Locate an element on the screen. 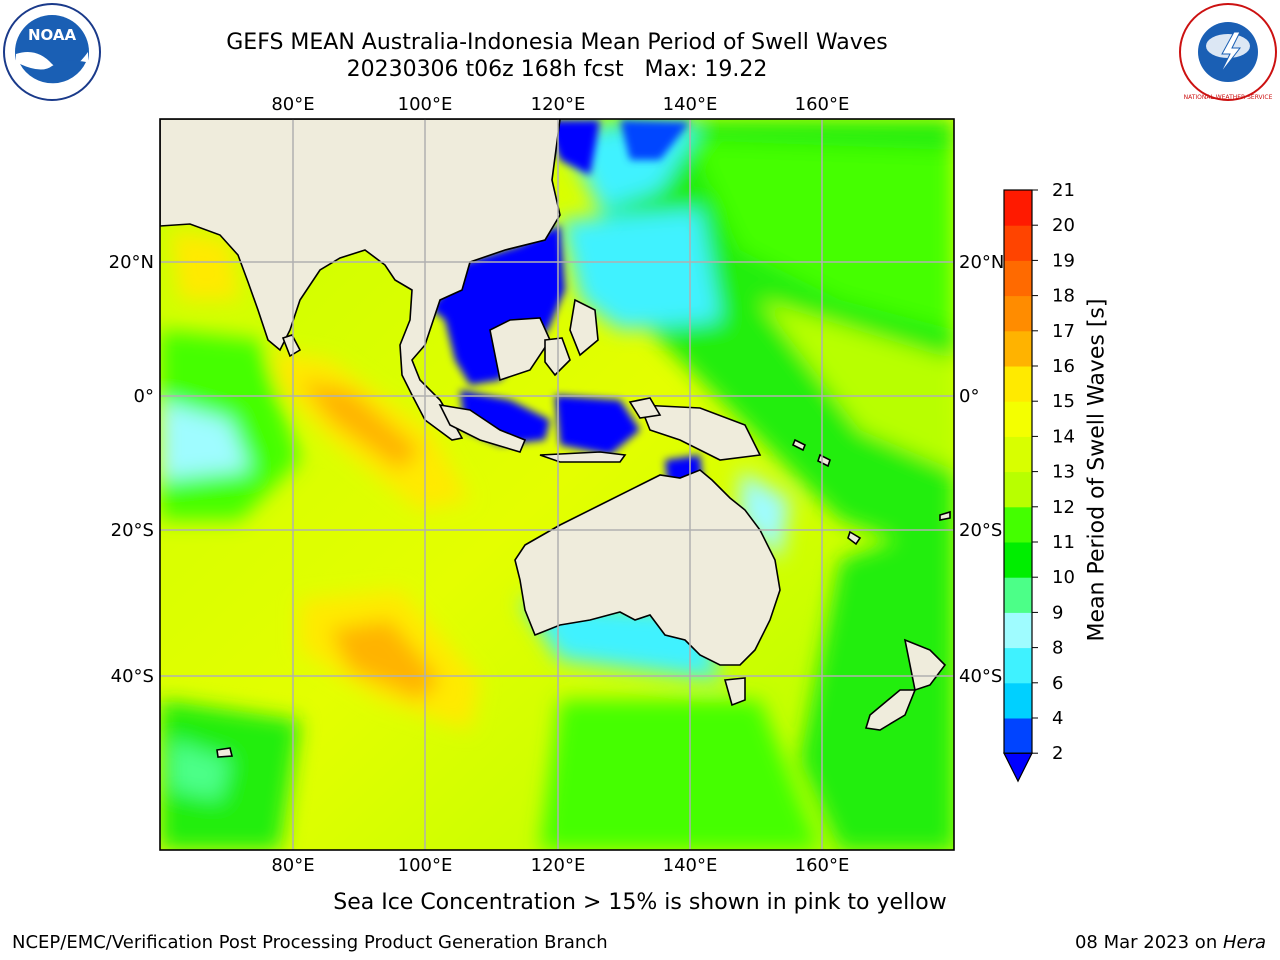  noaa-logo-text: NOAA is located at coordinates (52, 35).